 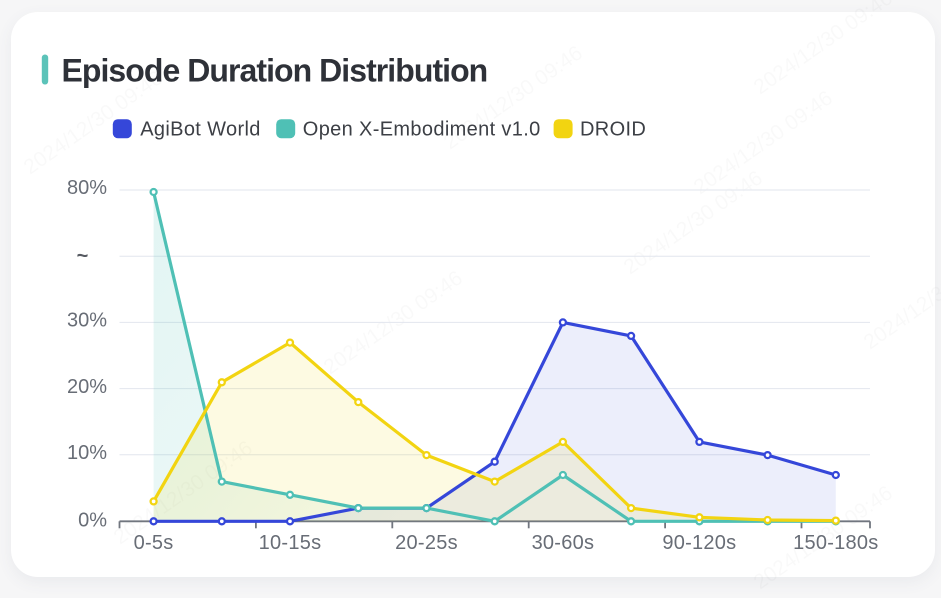 I want to click on svg-text: 80%, so click(x=87, y=188).